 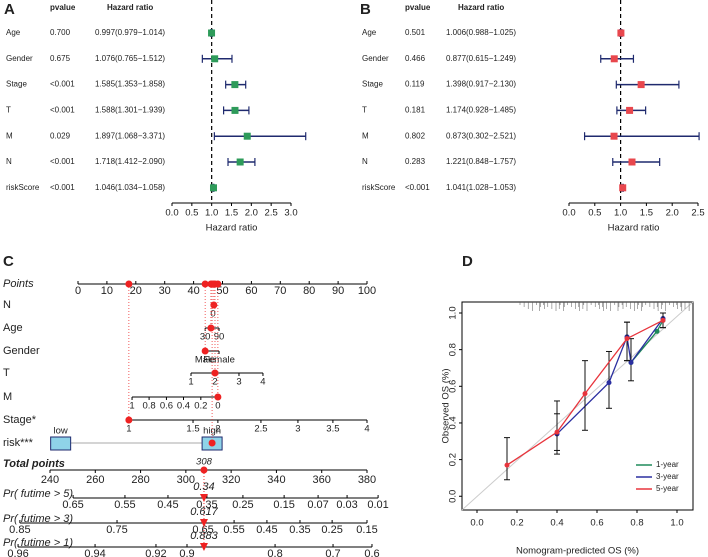 What do you see at coordinates (63, 7) in the screenshot?
I see `column-header: pvalue` at bounding box center [63, 7].